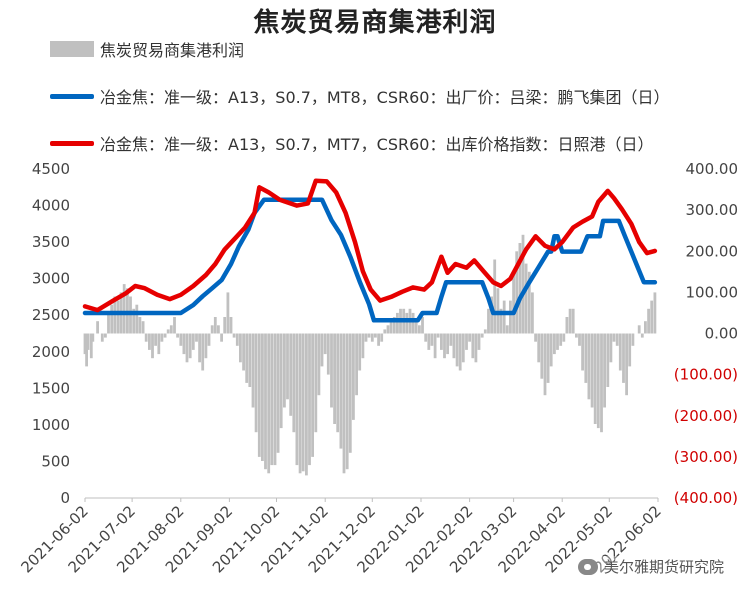 The image size is (750, 601). Describe the element at coordinates (51, 425) in the screenshot. I see `y-left-tick-label: 1000` at that location.